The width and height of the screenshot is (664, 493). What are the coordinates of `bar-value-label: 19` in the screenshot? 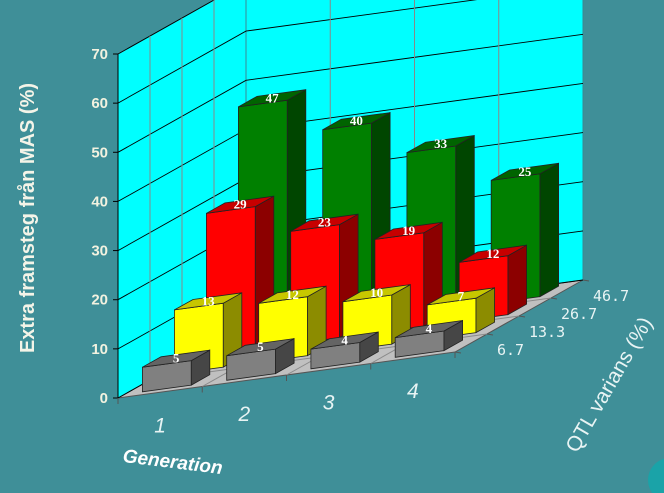 It's located at (409, 230).